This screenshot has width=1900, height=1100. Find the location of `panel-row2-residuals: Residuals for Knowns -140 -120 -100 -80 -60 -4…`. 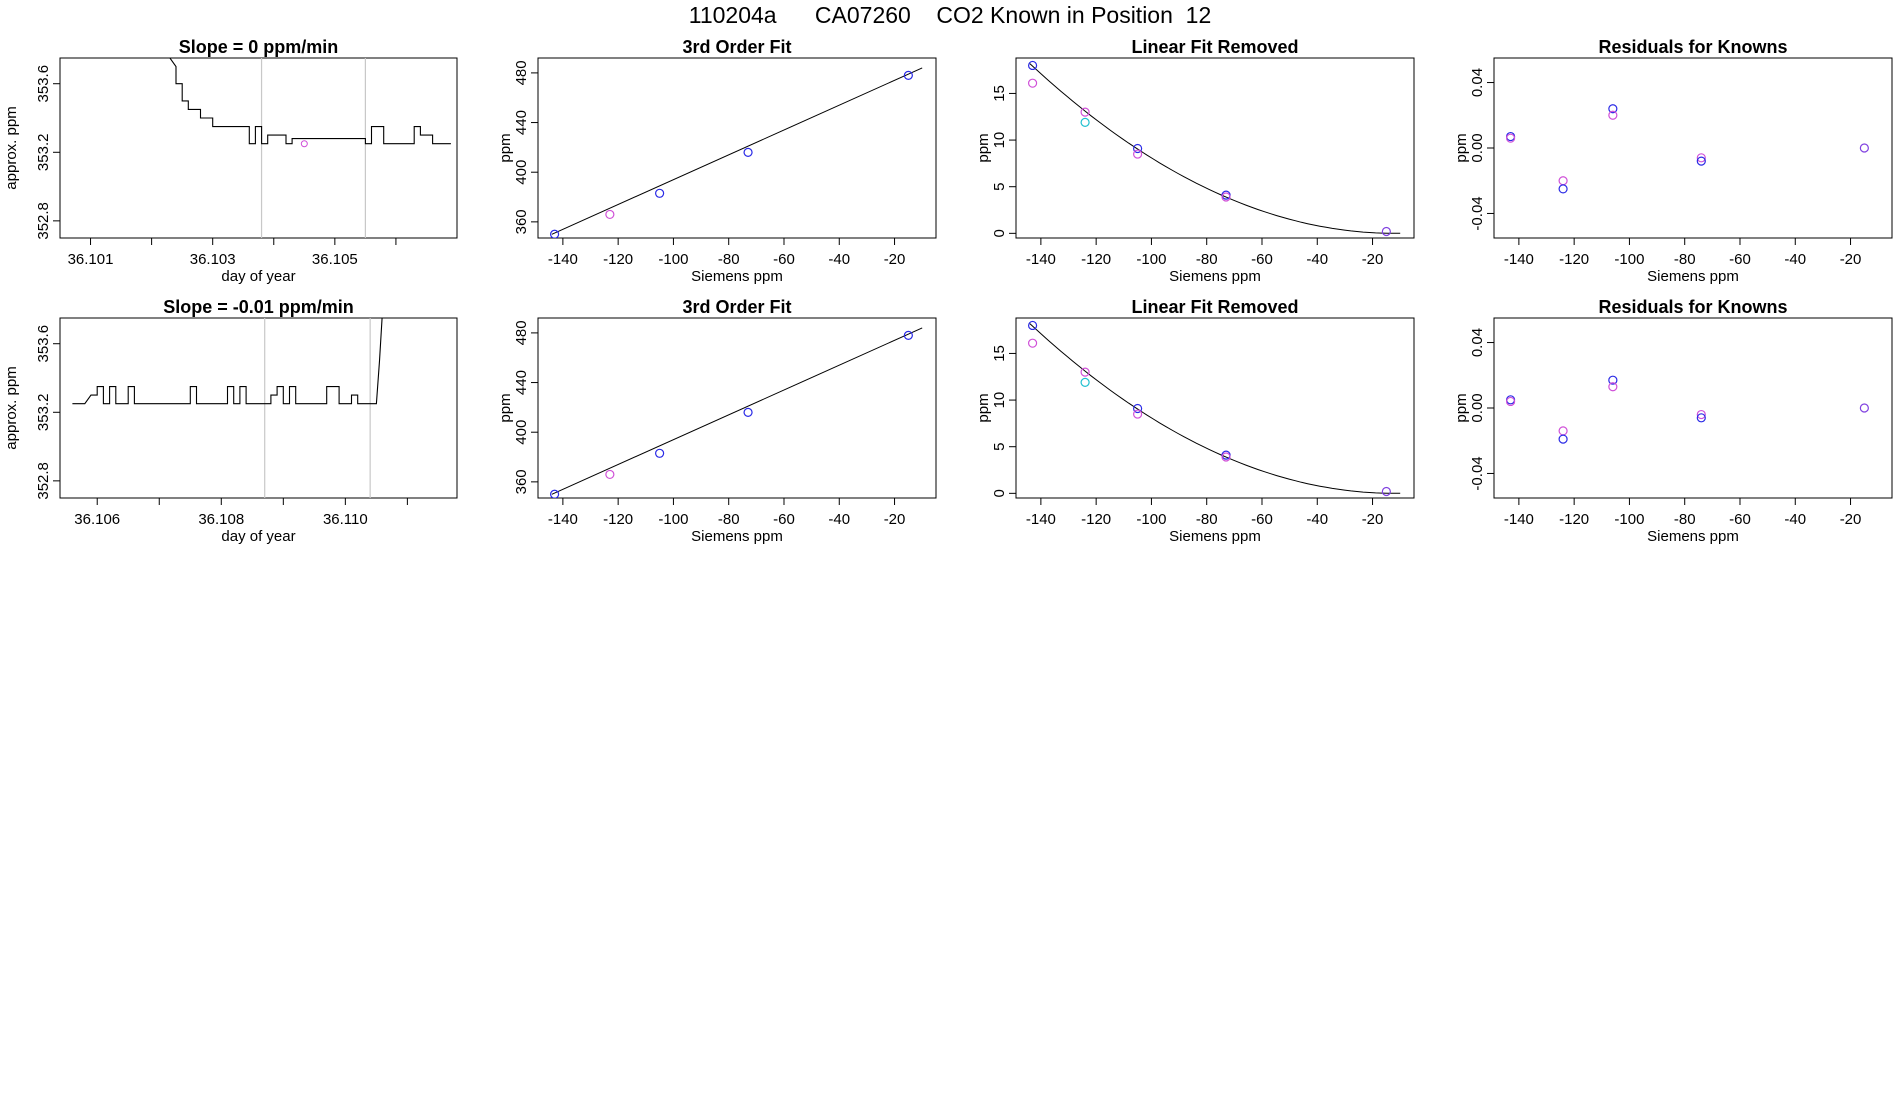

panel-row2-residuals: Residuals for Knowns -140 -120 -100 -80 -60 -4… is located at coordinates (1673, 421).